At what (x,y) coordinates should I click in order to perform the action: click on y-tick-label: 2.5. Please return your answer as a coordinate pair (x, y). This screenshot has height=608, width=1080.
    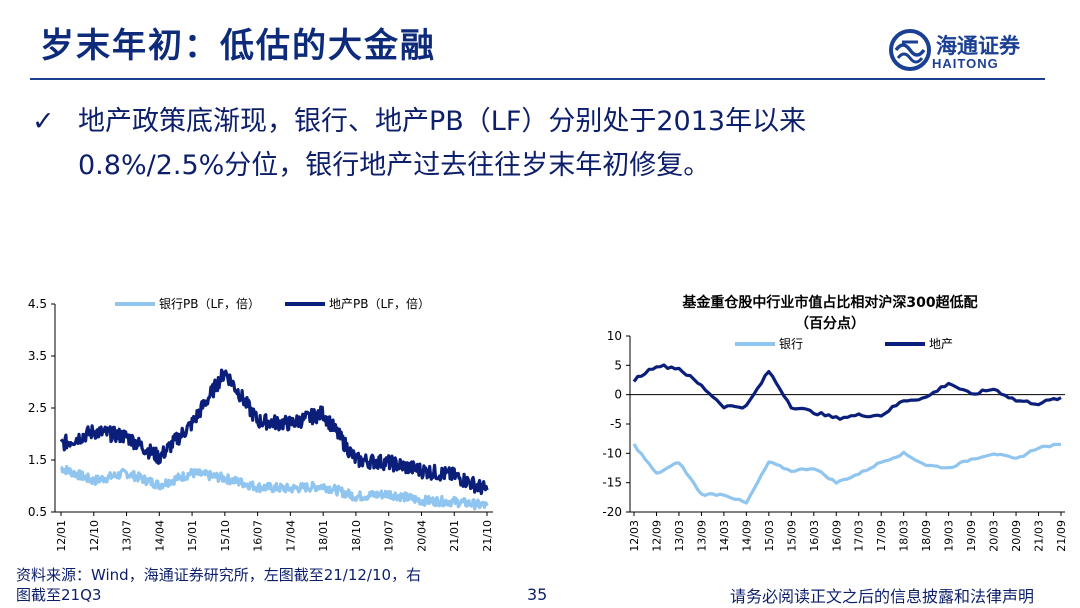
    Looking at the image, I should click on (37, 408).